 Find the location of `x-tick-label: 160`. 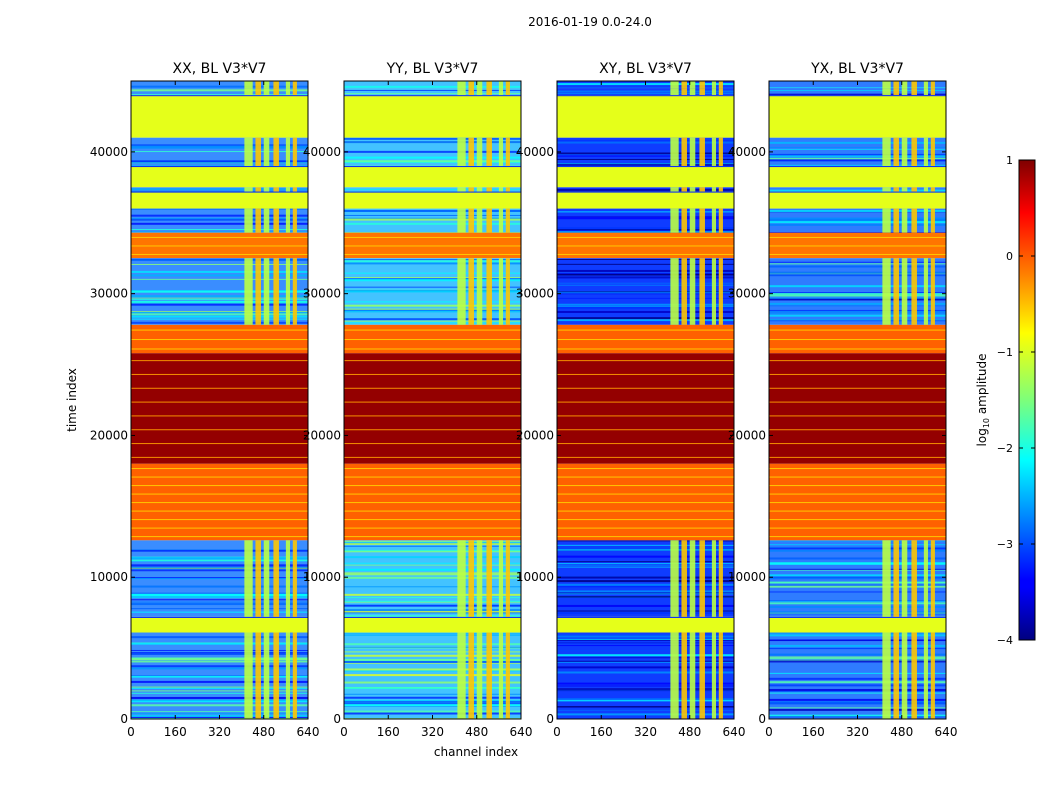

x-tick-label: 160 is located at coordinates (175, 732).